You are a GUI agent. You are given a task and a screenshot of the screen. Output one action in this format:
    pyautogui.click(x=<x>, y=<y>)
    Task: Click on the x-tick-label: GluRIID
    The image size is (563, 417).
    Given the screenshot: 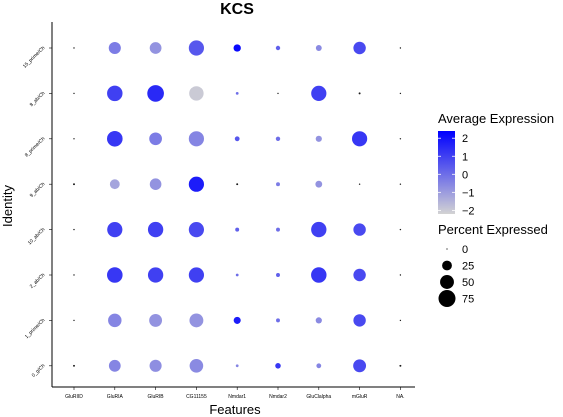 What is the action you would take?
    pyautogui.click(x=74, y=397)
    